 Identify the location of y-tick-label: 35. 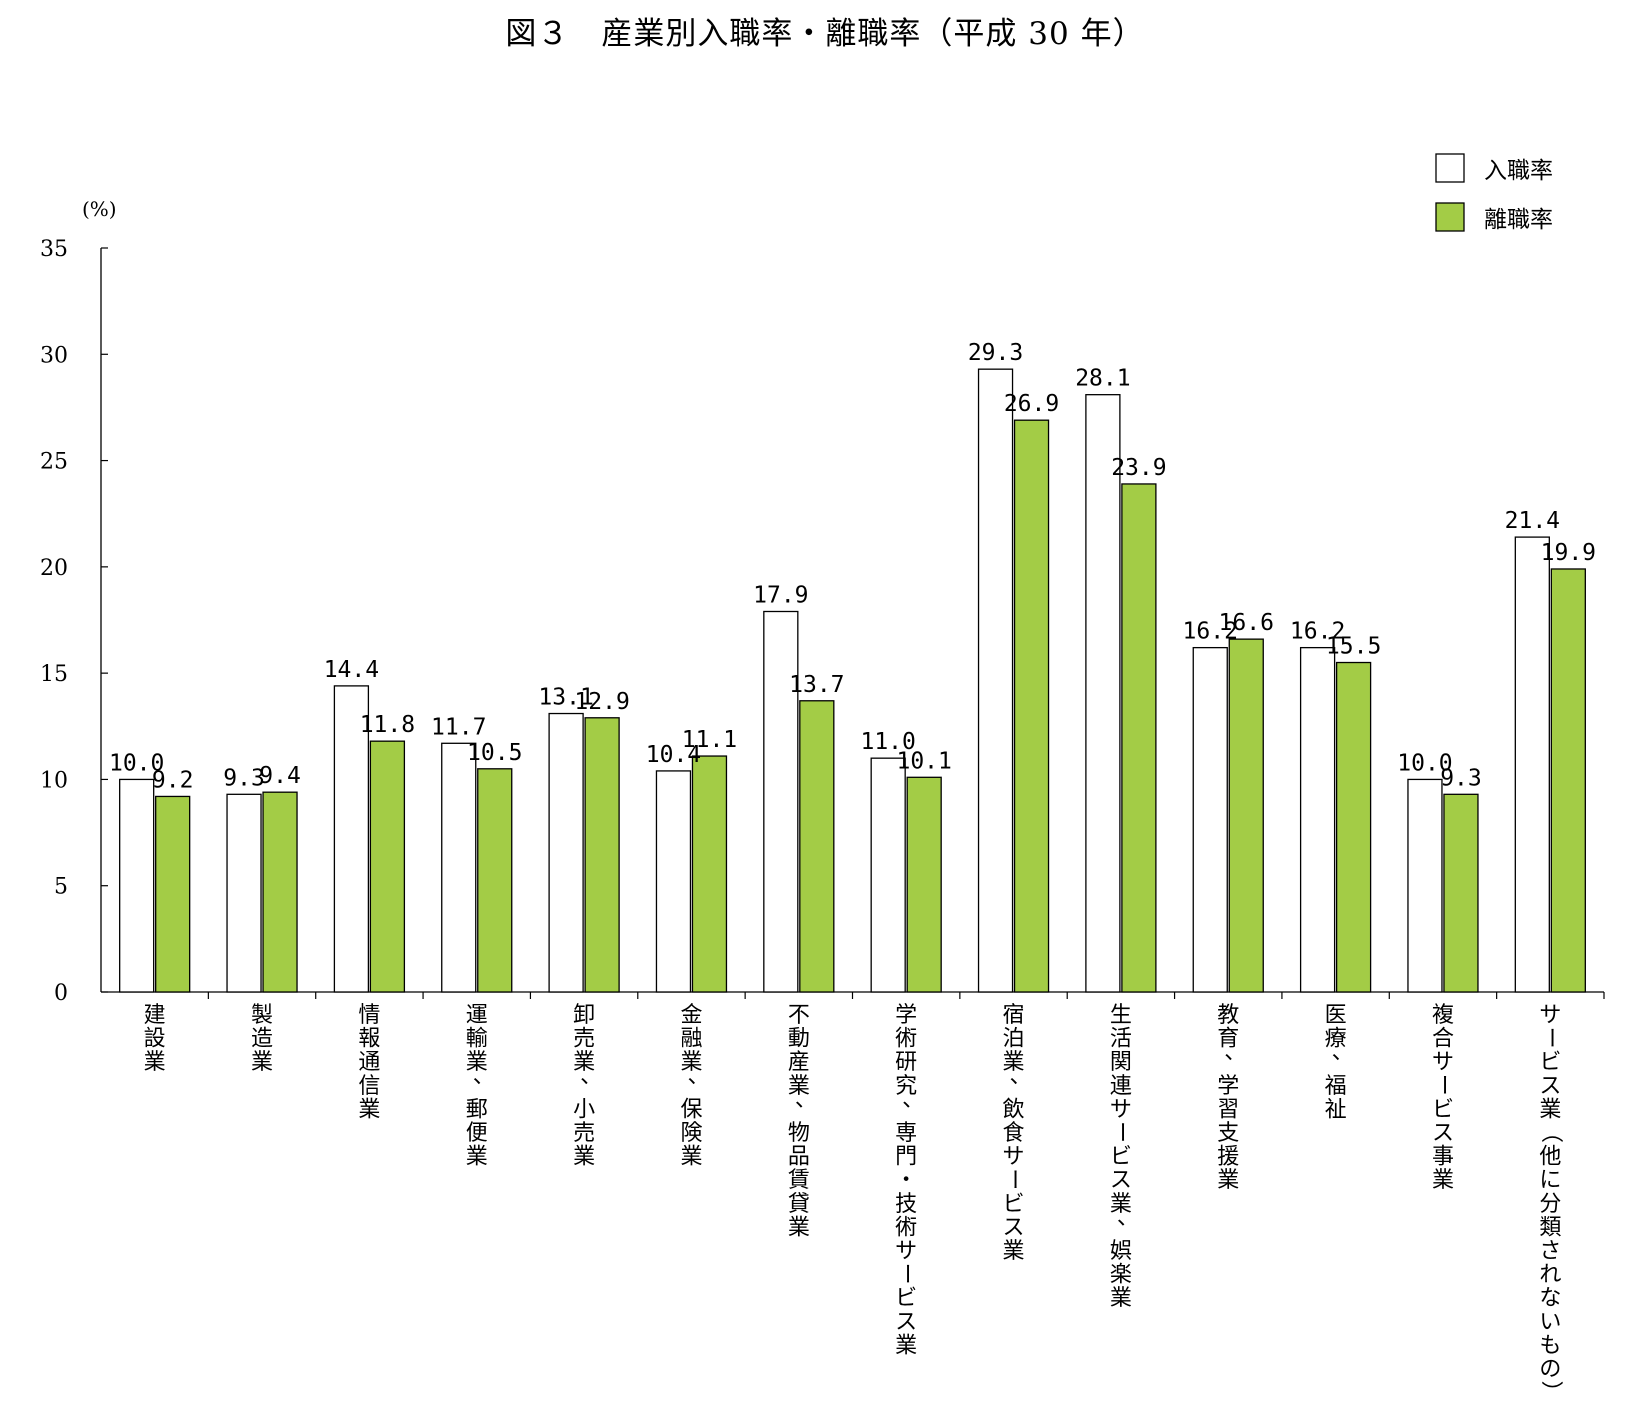
(54, 249).